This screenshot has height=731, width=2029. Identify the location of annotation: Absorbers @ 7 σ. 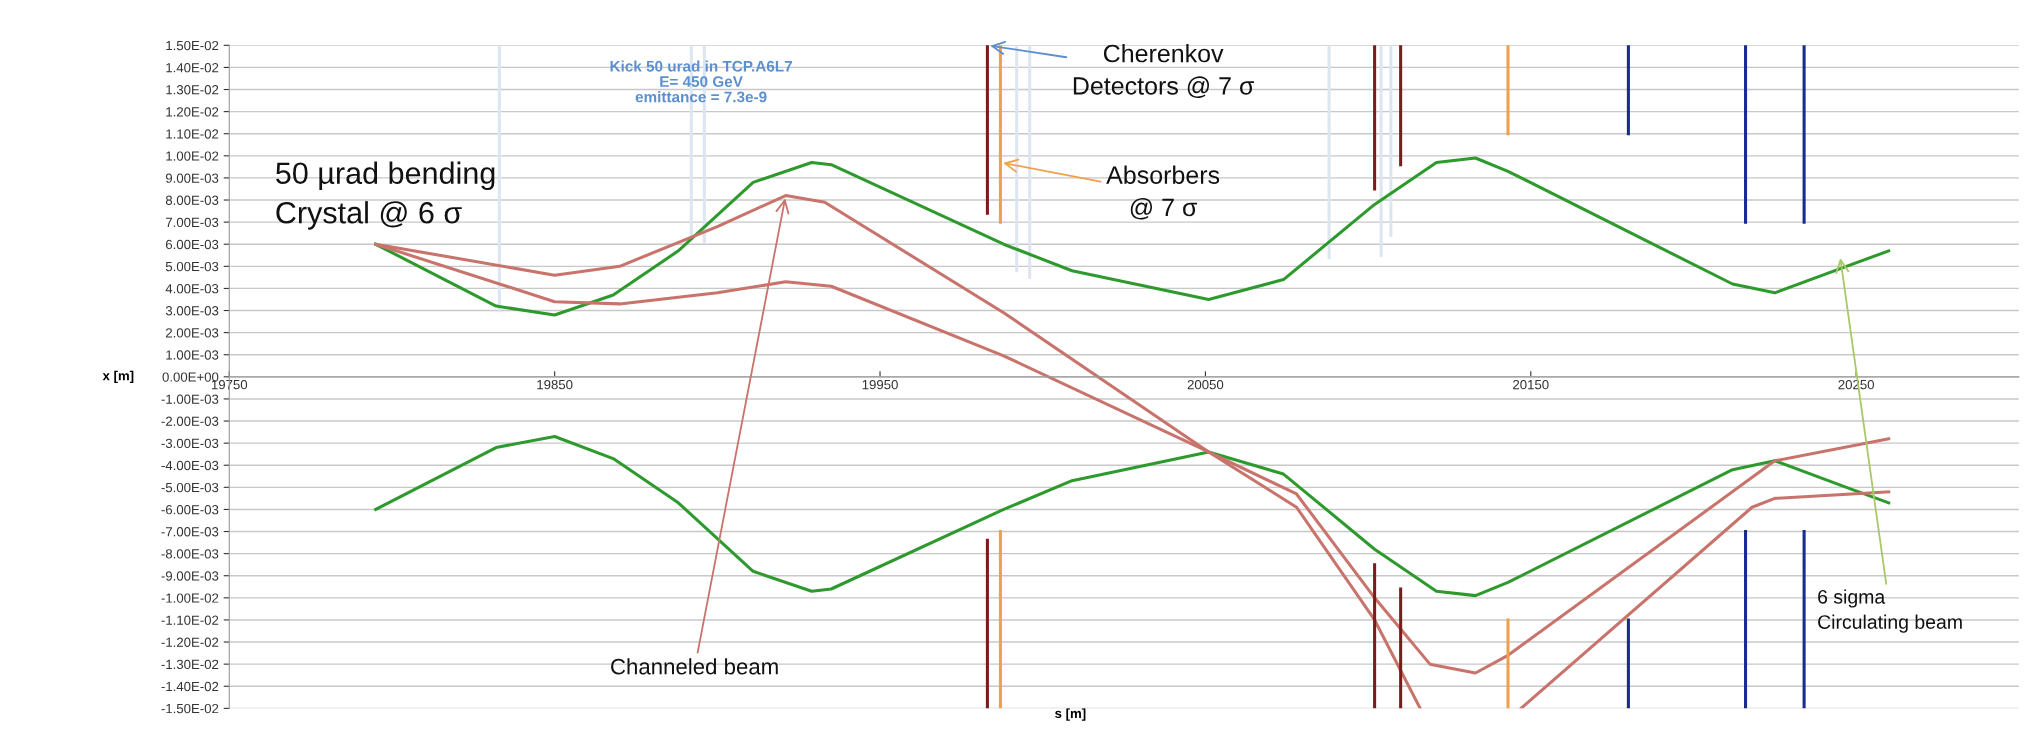
(1163, 192).